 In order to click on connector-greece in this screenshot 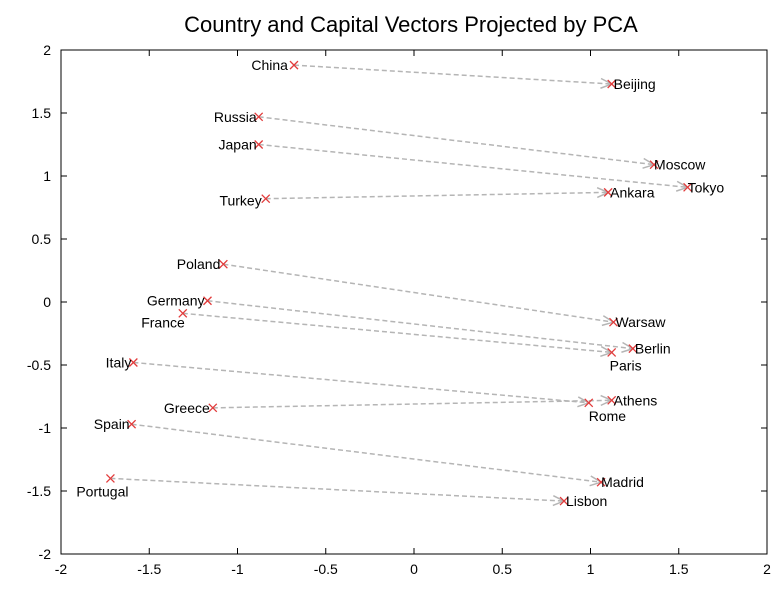, I will do `click(413, 401)`.